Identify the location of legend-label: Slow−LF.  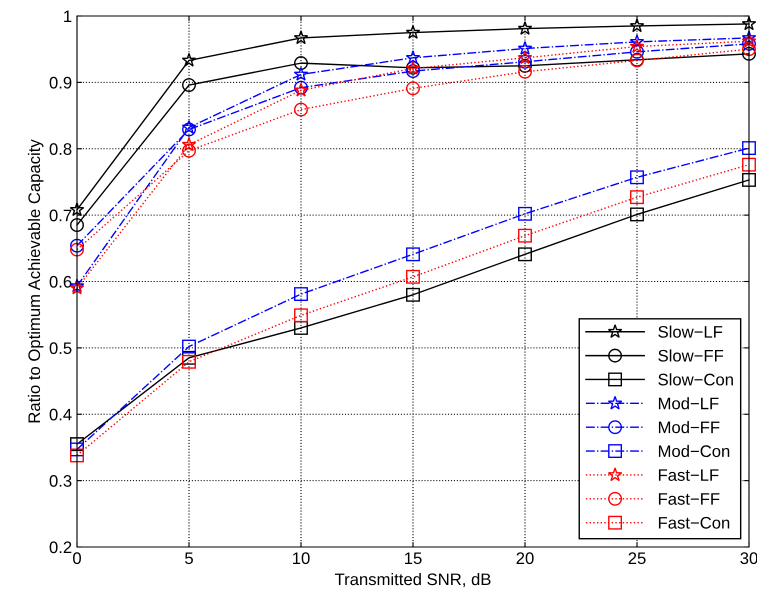
(690, 332).